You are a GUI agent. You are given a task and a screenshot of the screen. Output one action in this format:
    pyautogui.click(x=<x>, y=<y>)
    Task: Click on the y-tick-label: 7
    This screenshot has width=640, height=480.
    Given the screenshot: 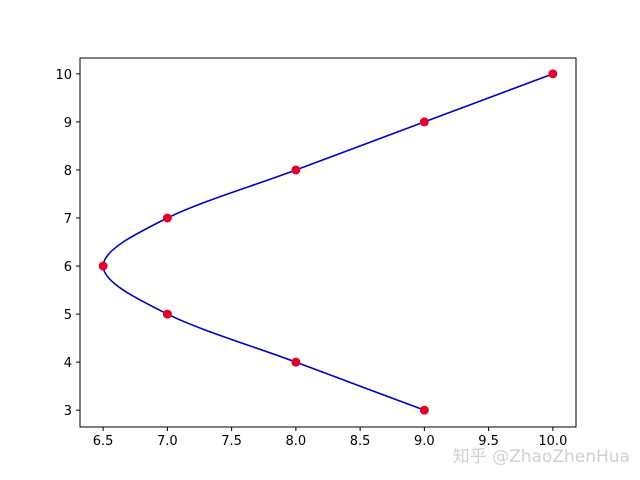 What is the action you would take?
    pyautogui.click(x=68, y=219)
    